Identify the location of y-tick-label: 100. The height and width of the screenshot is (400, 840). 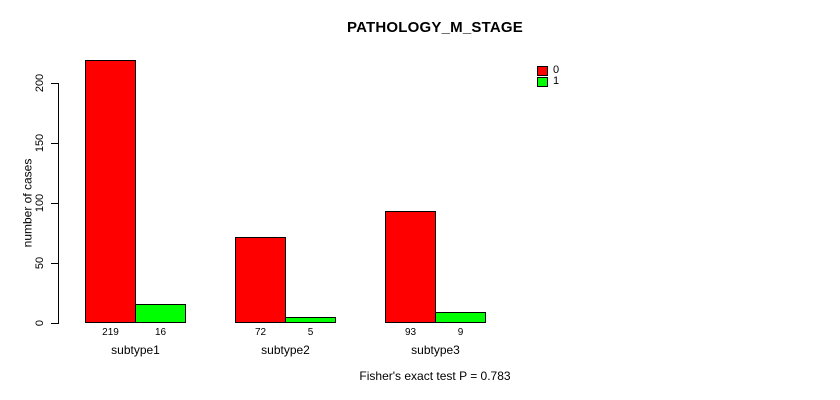
(40, 203).